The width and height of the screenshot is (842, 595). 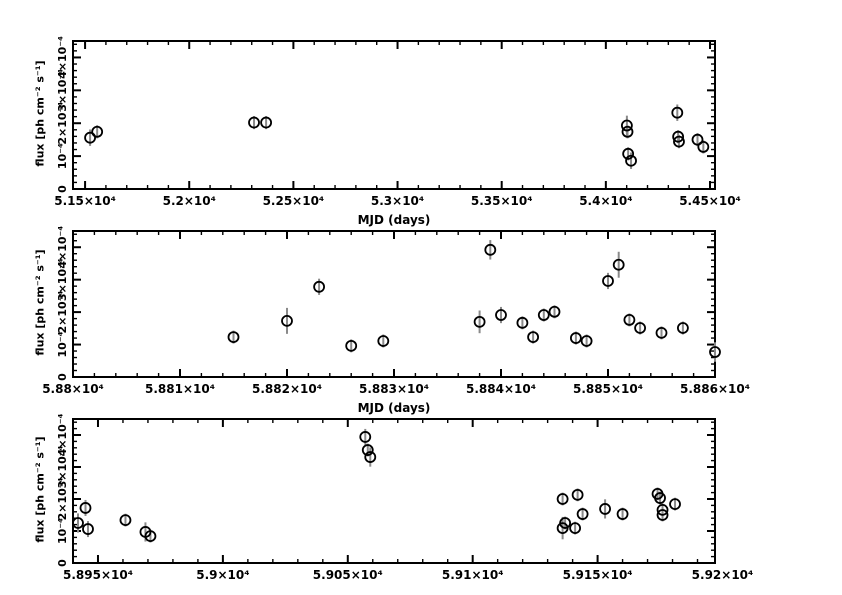 I want to click on panel-2-x-axis-title: MJD (days), so click(x=394, y=408).